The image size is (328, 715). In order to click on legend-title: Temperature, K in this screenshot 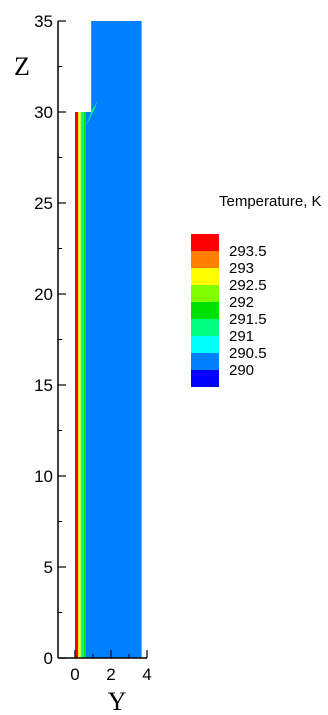, I will do `click(270, 201)`.